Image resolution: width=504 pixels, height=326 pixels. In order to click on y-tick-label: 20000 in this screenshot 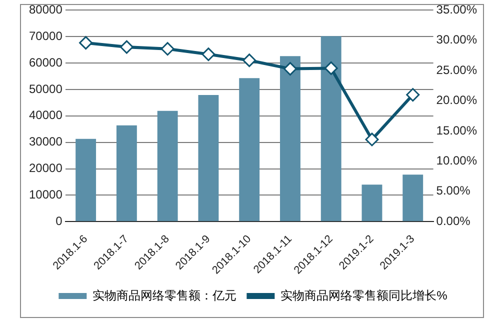, I will do `click(45, 168)`.